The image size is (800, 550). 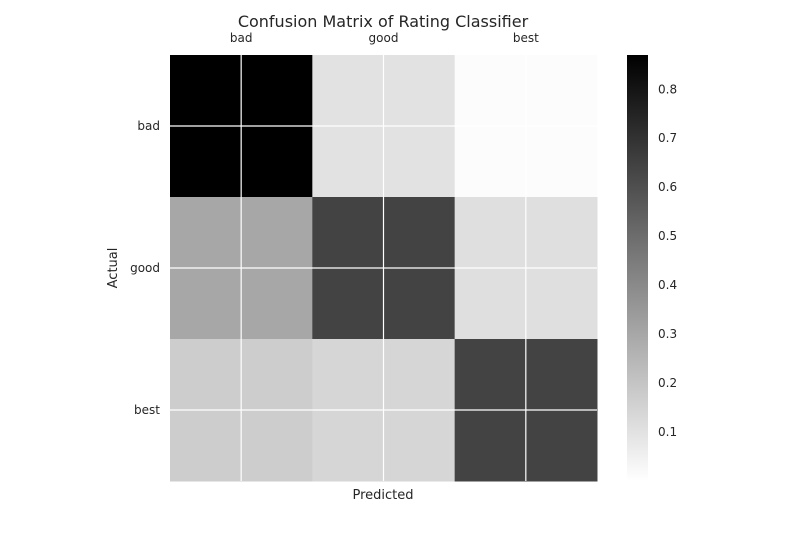 I want to click on colorbar-tick-label: 0.4, so click(x=667, y=285).